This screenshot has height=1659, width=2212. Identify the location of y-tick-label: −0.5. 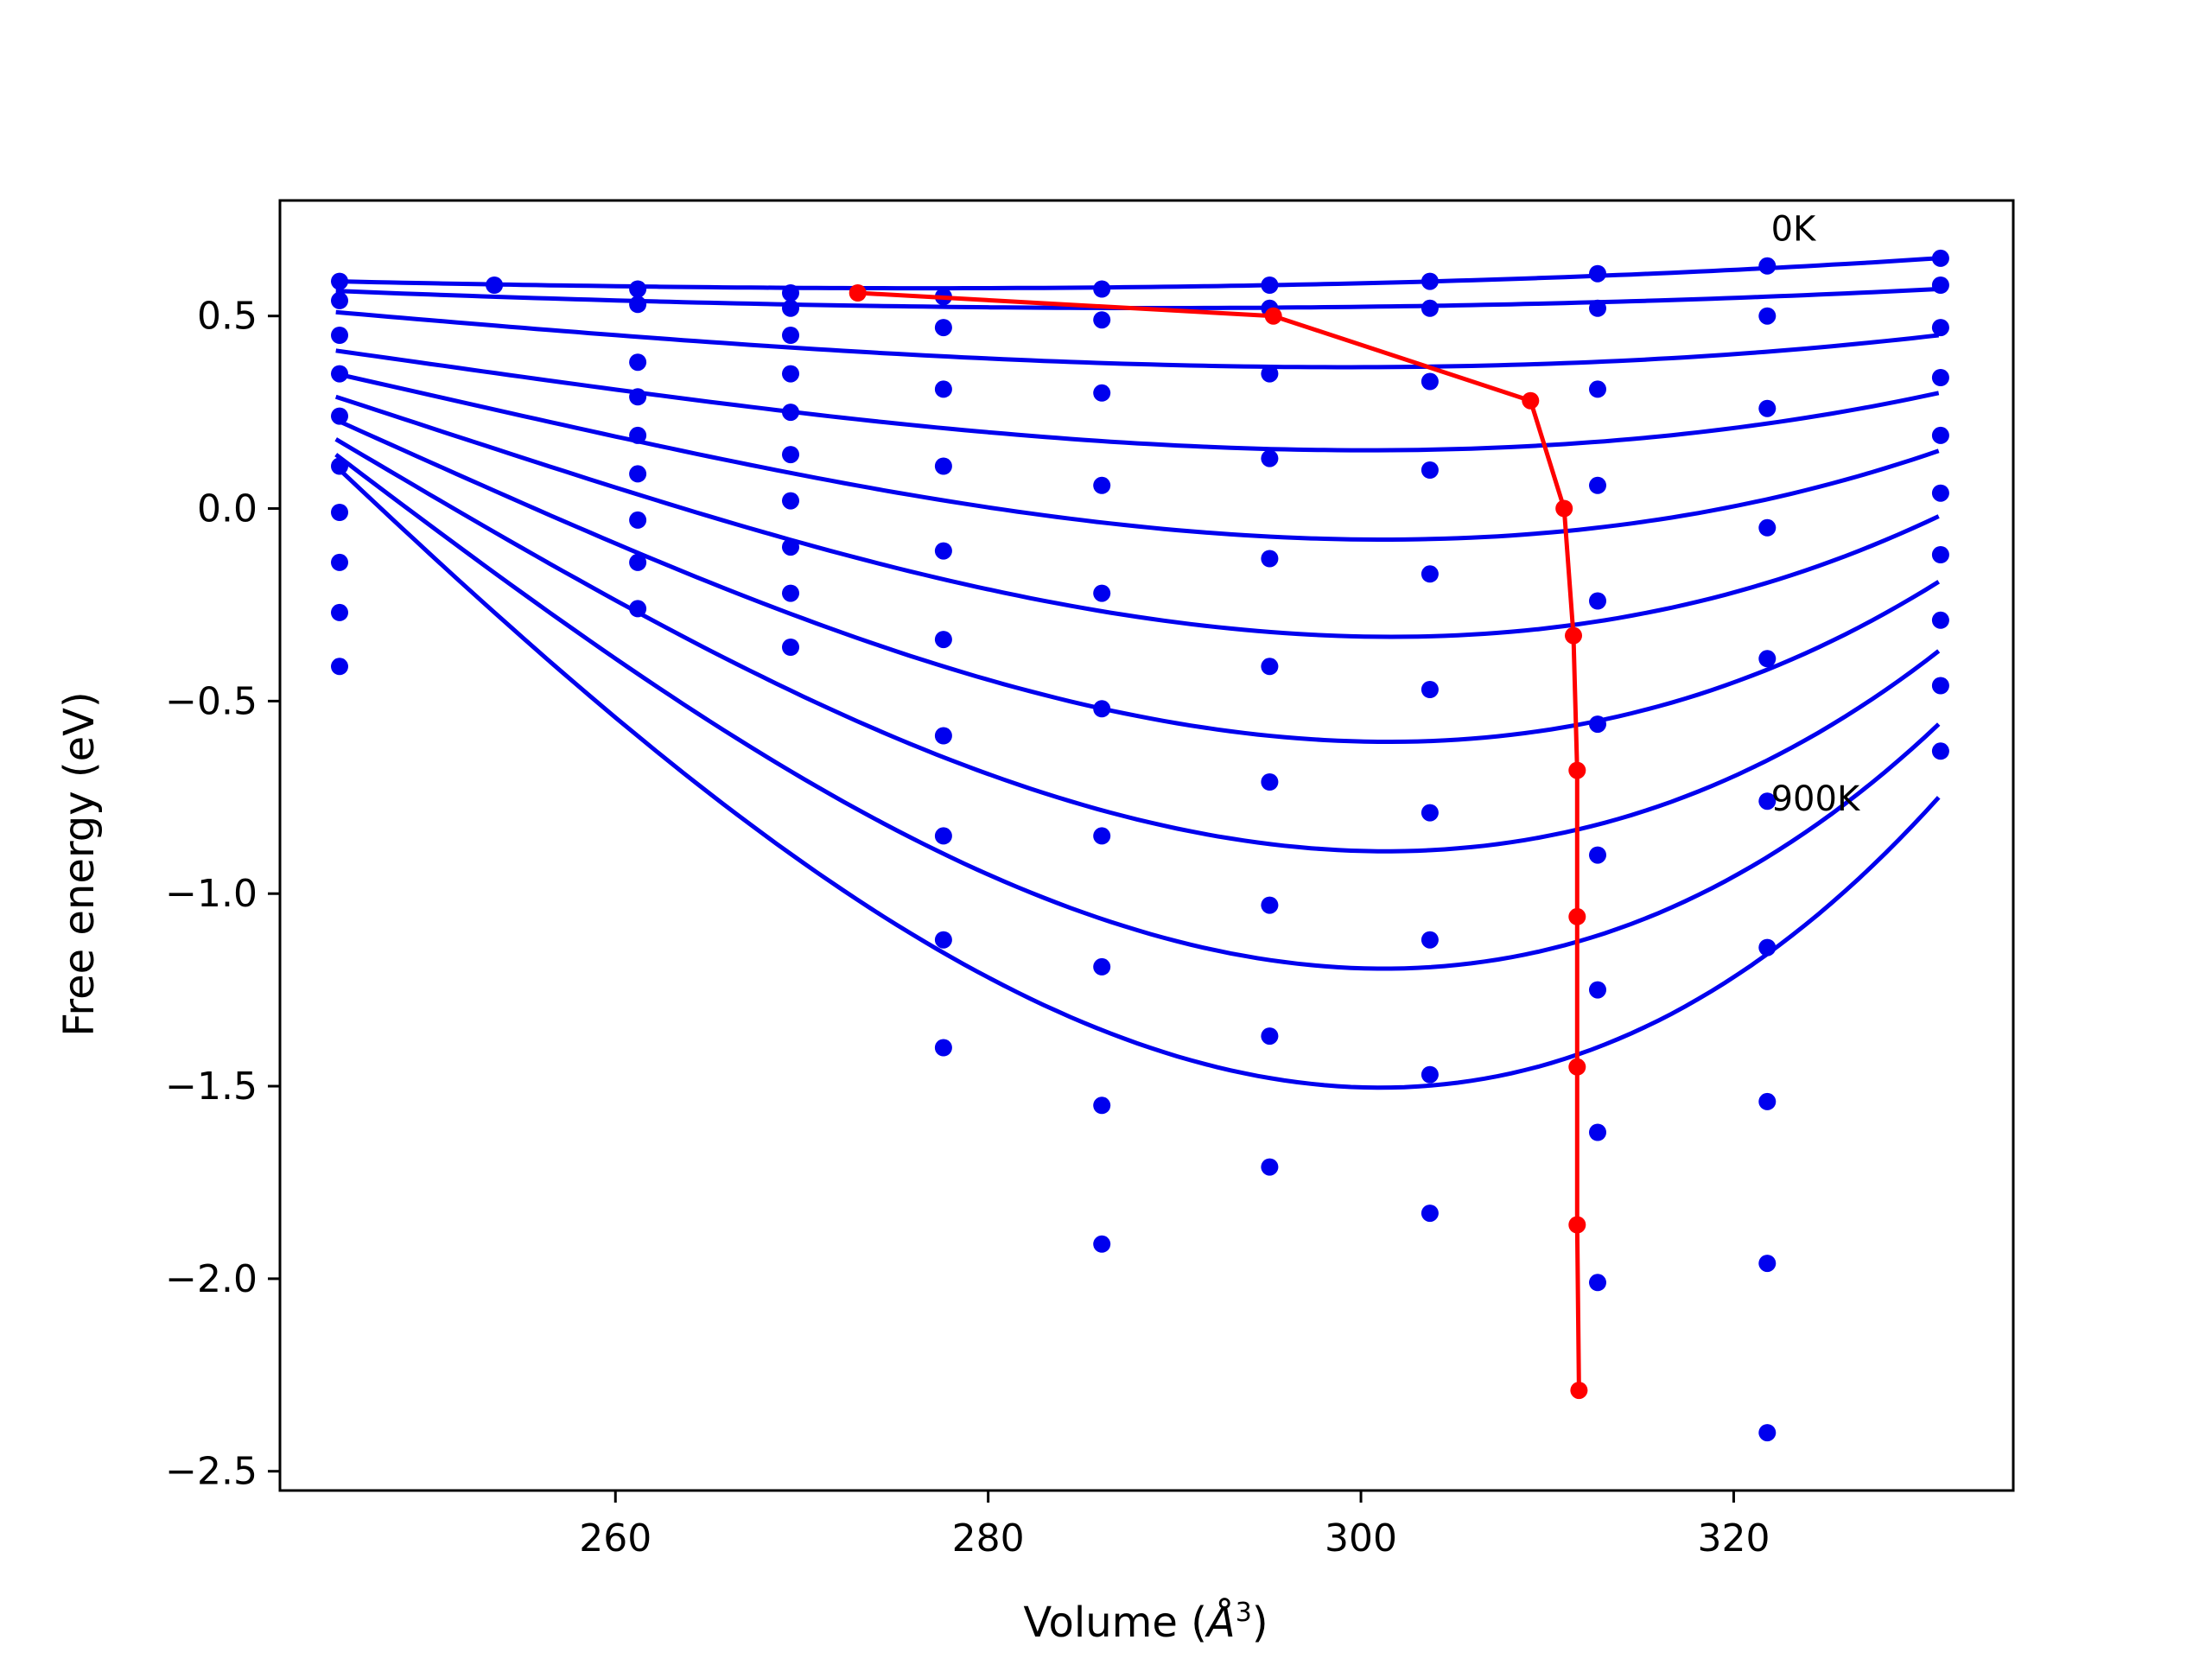
(211, 701).